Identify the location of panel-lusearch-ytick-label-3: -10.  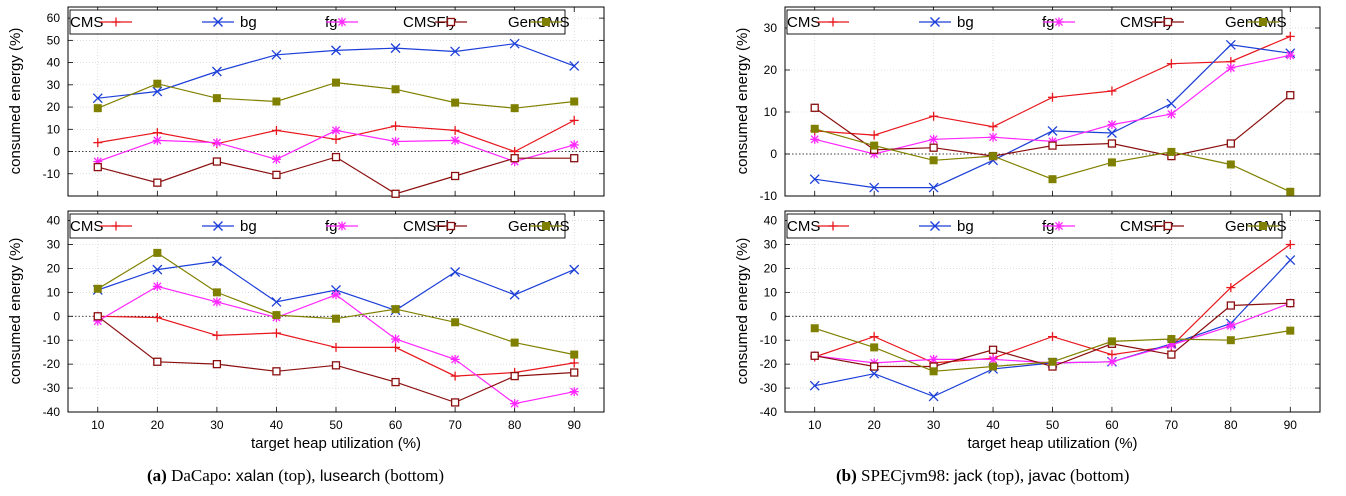
(52, 340).